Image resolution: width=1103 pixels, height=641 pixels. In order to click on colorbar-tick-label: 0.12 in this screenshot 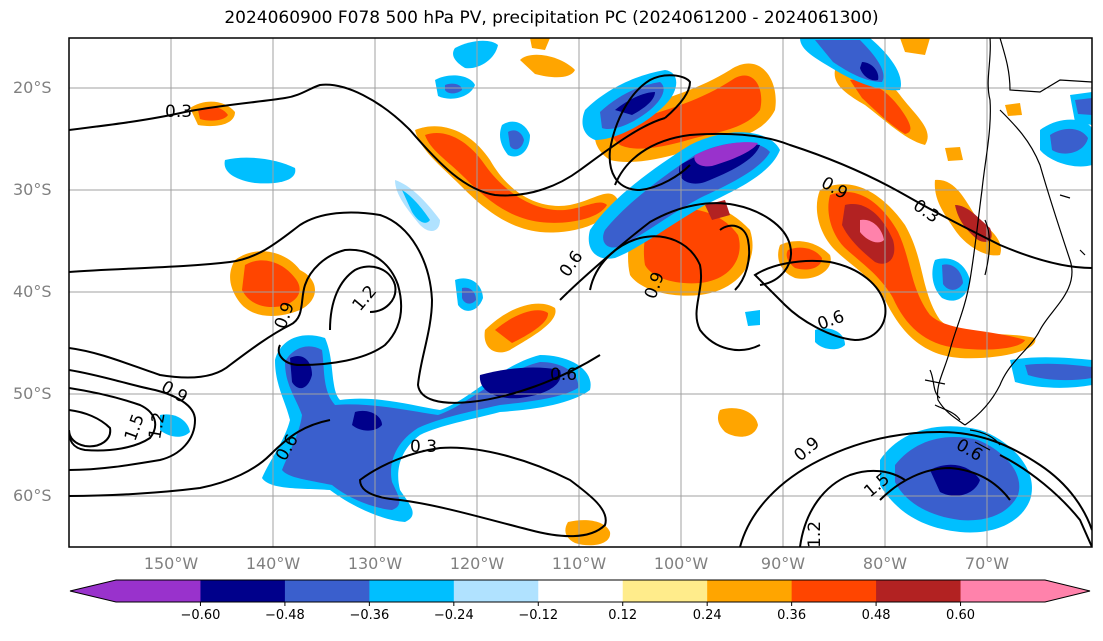, I will do `click(623, 615)`.